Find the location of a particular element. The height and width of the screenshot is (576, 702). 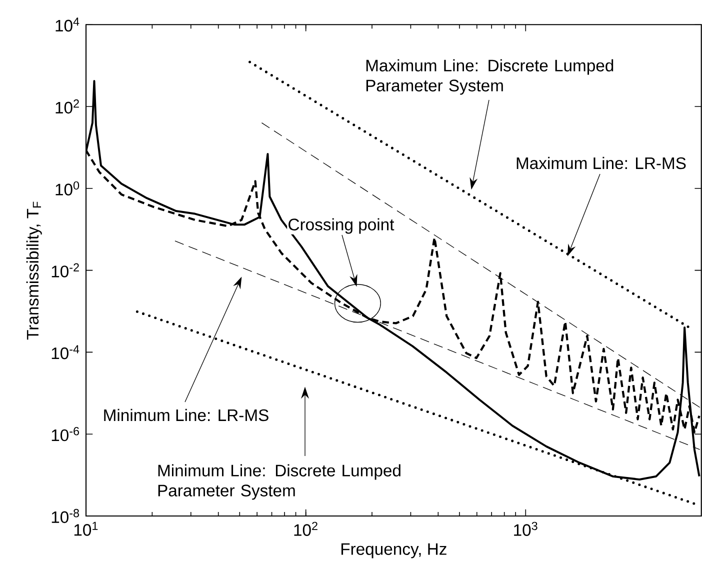

y-tick-label: 10$^{-8}$ is located at coordinates (66, 516).